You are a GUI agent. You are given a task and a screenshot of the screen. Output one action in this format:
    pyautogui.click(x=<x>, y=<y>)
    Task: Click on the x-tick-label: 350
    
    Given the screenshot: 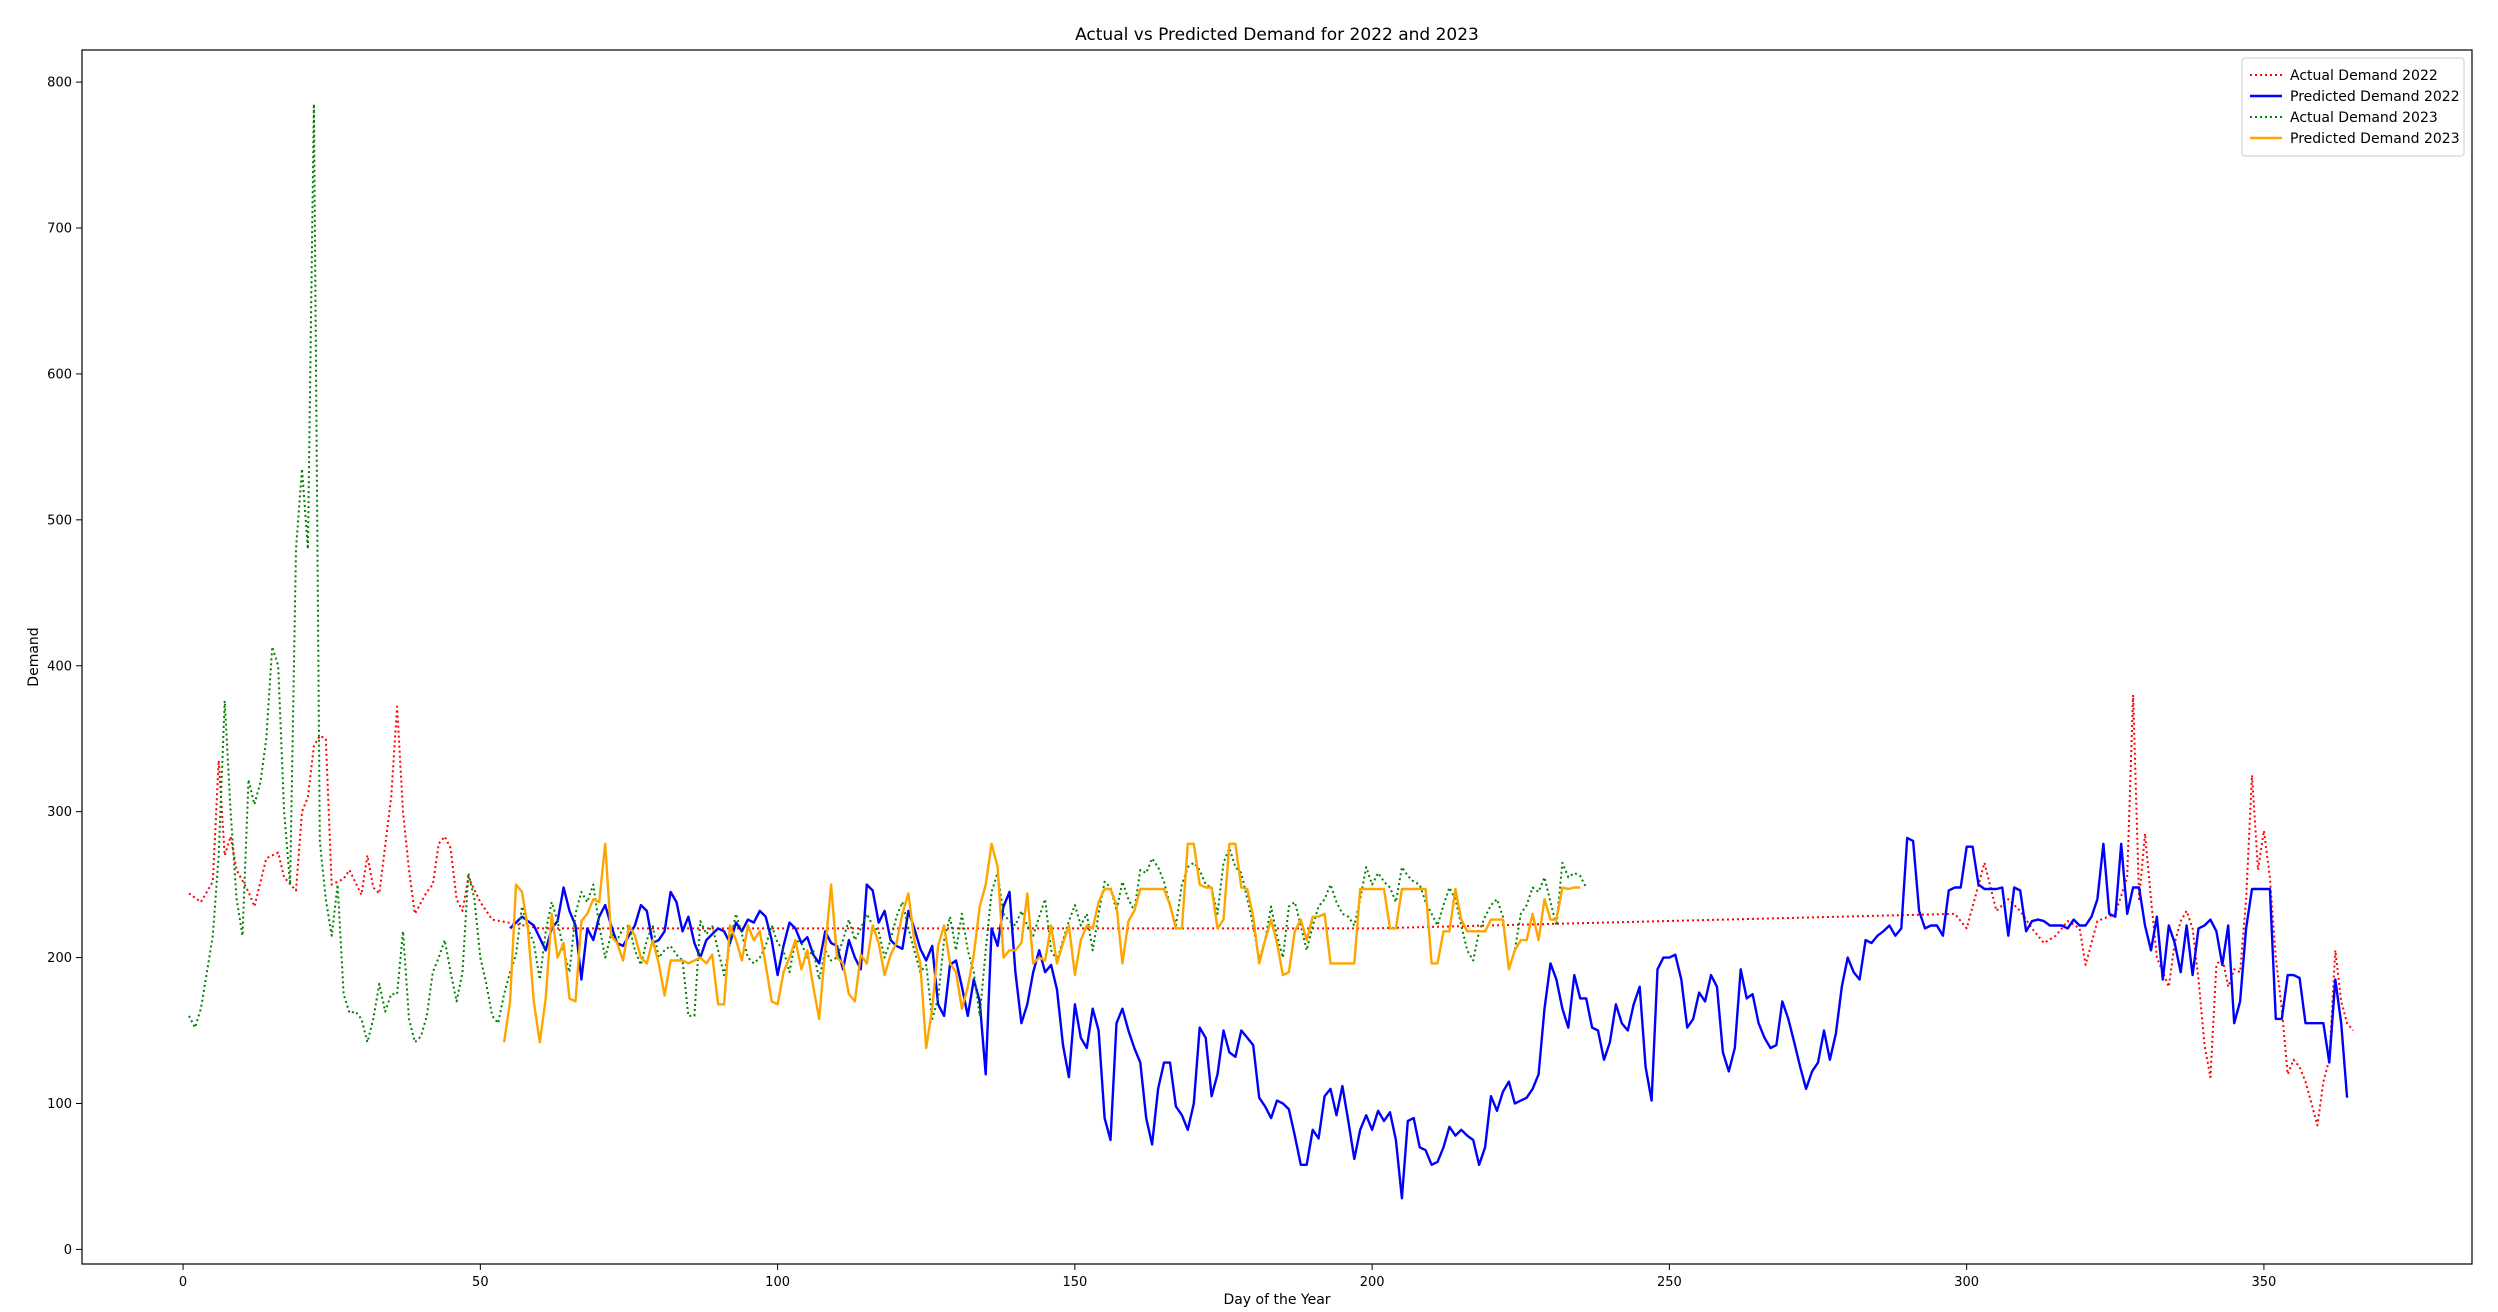 What is the action you would take?
    pyautogui.click(x=2264, y=1282)
    